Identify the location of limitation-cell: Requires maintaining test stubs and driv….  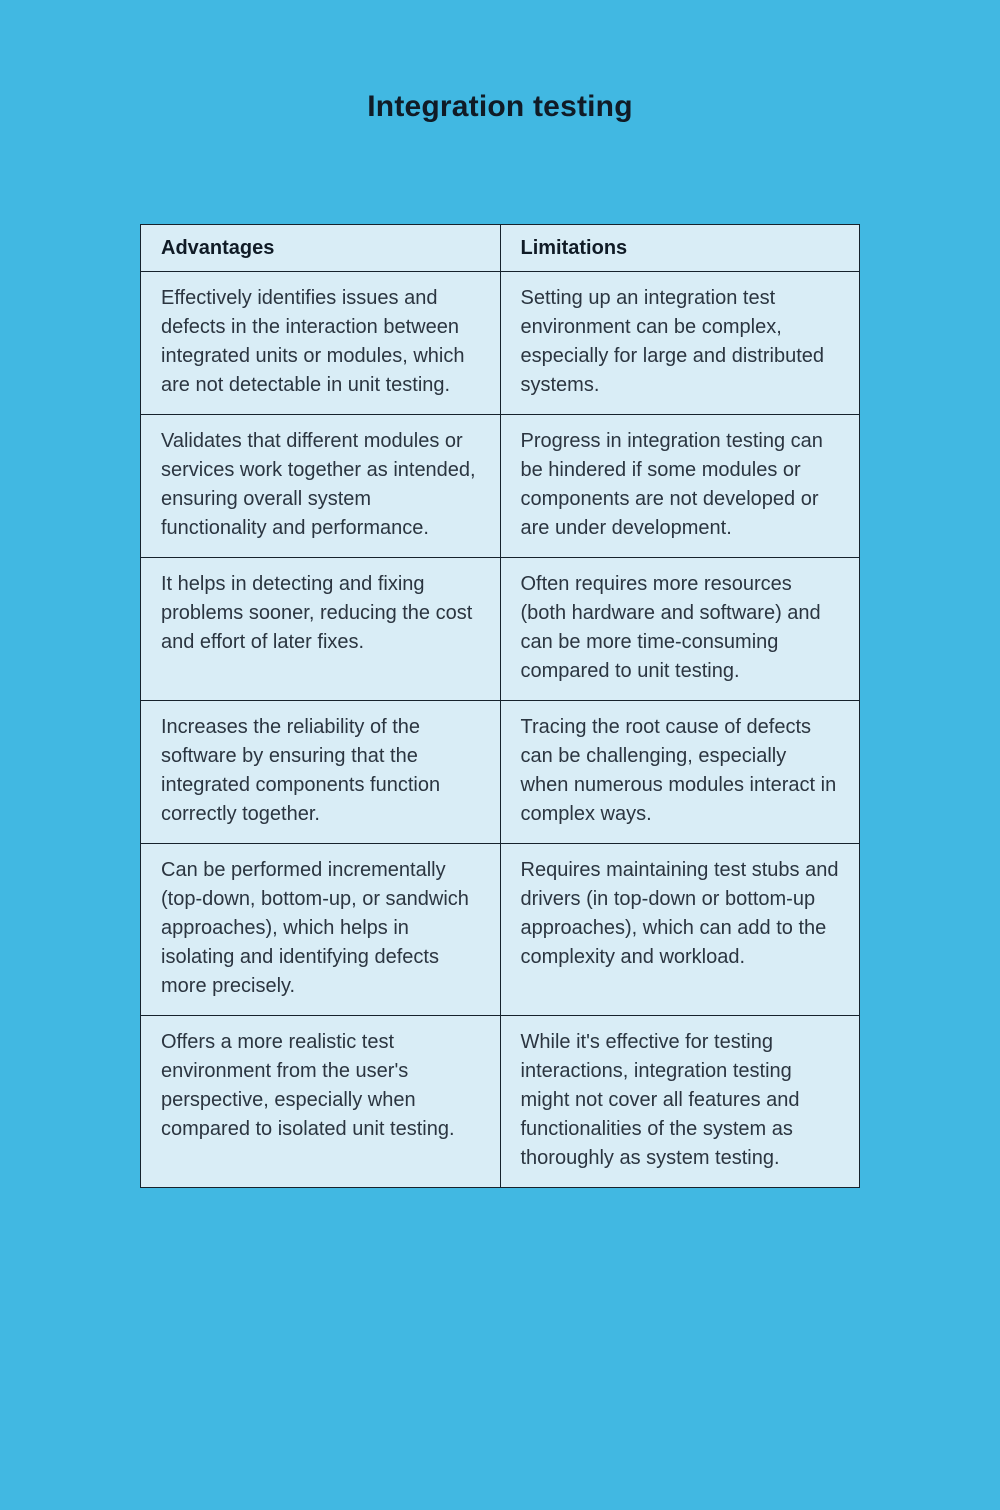
(679, 929).